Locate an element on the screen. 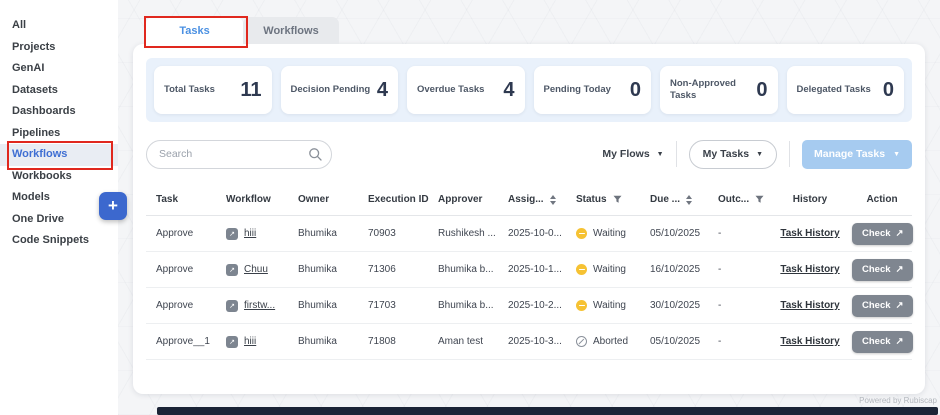 The height and width of the screenshot is (415, 940). status-aborted-icon is located at coordinates (581, 341).